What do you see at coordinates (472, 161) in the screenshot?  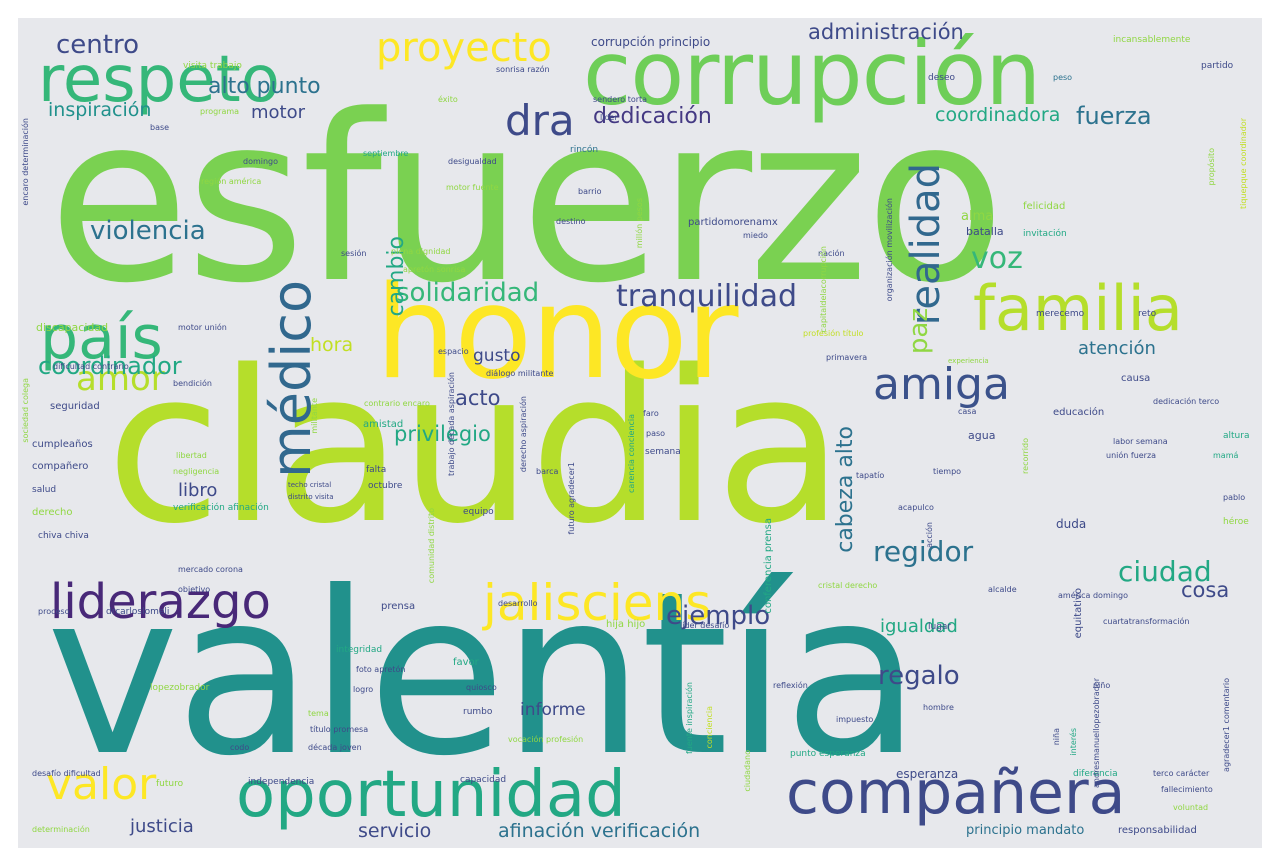 I see `cloud-word: desigualdad` at bounding box center [472, 161].